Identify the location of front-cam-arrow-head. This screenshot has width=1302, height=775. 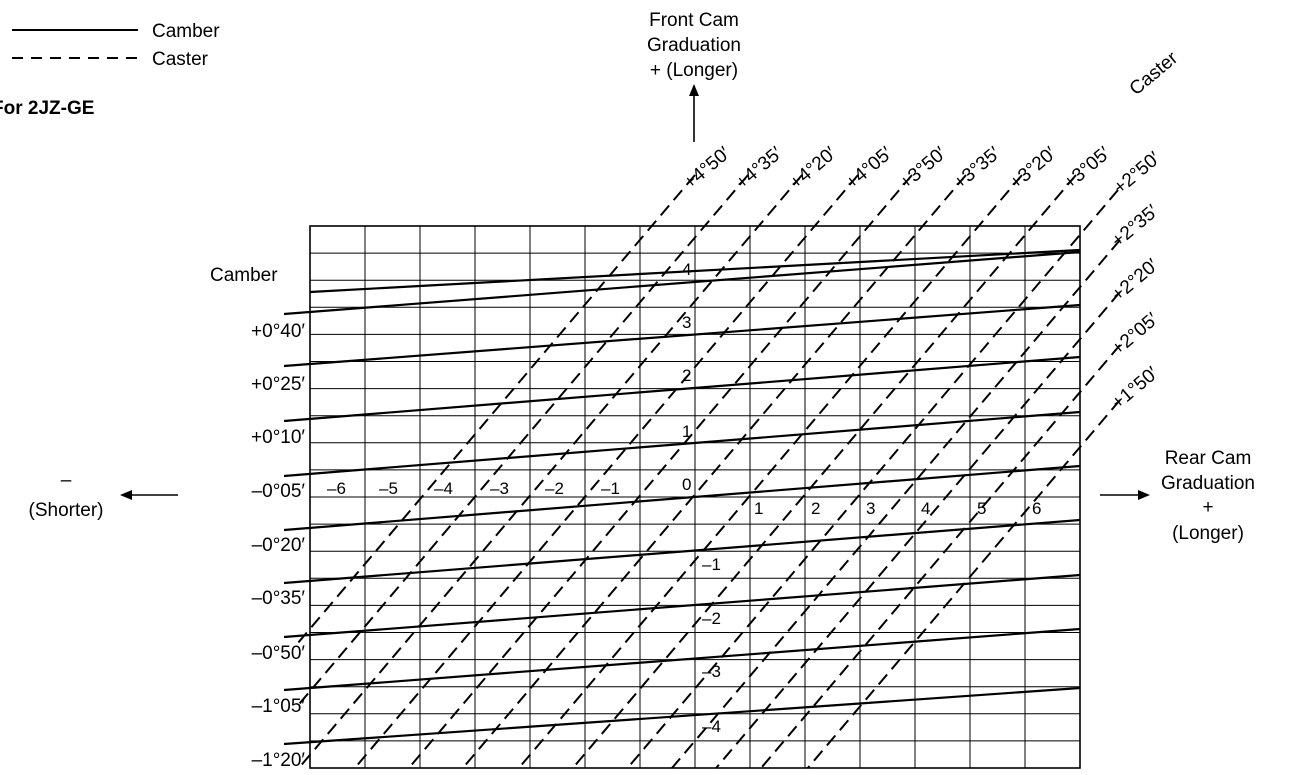
(694, 90).